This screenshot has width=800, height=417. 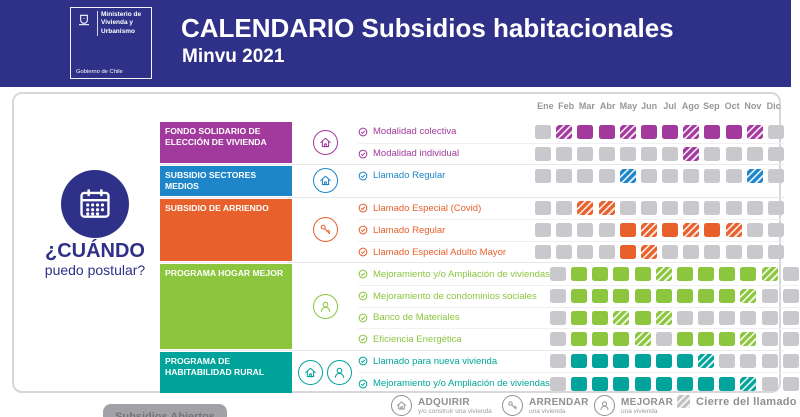 I want to click on legend-label: Cierre del llamado, so click(x=746, y=401).